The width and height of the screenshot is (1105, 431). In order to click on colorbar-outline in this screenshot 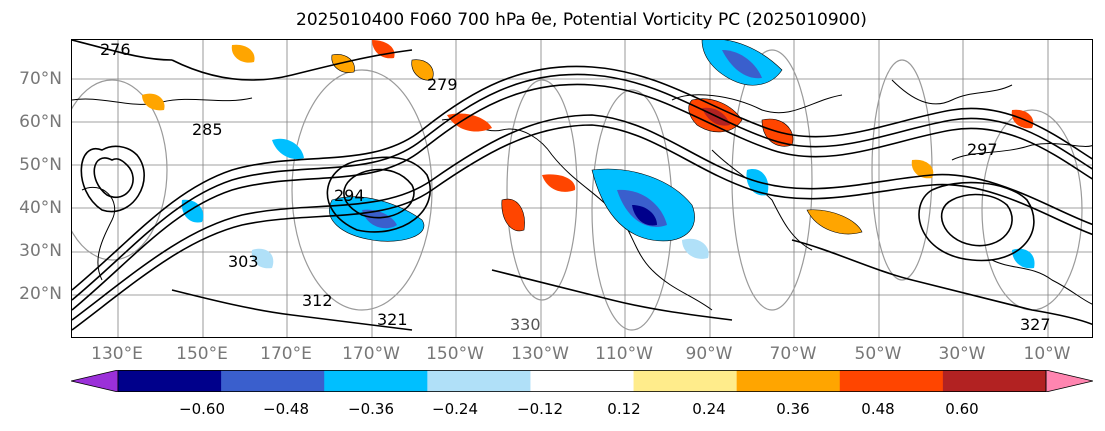, I will do `click(582, 381)`.